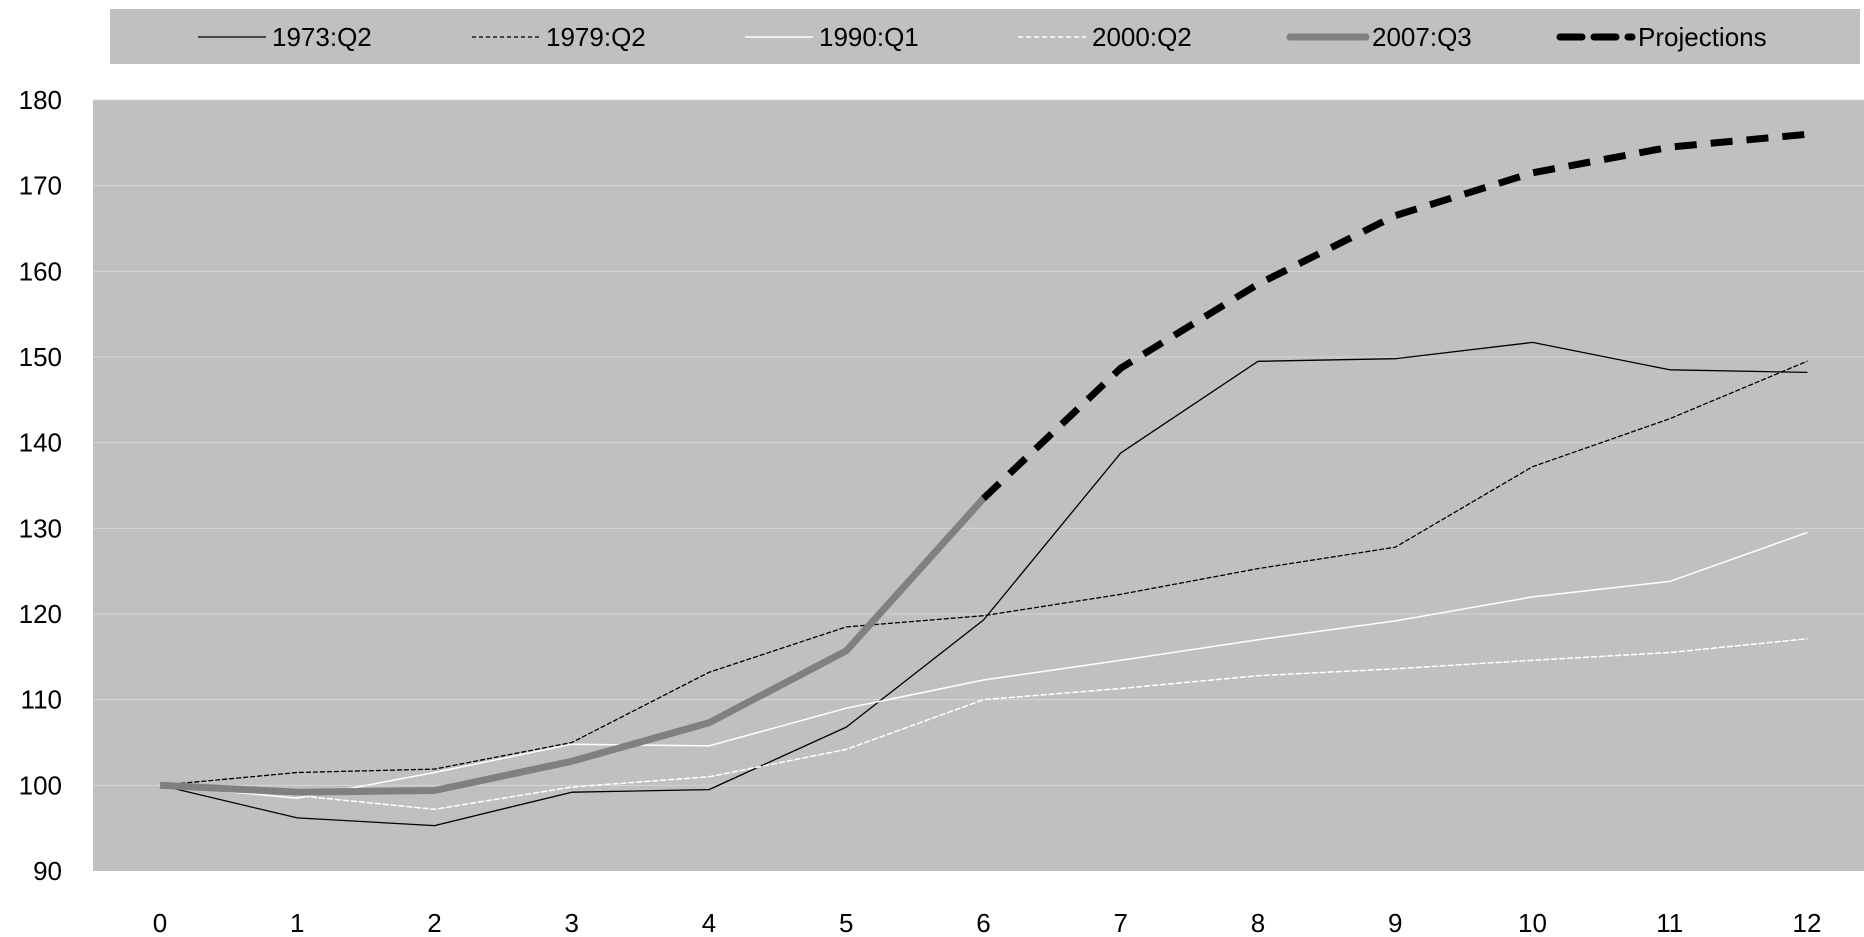  What do you see at coordinates (572, 922) in the screenshot?
I see `x-tick-label-3: 3` at bounding box center [572, 922].